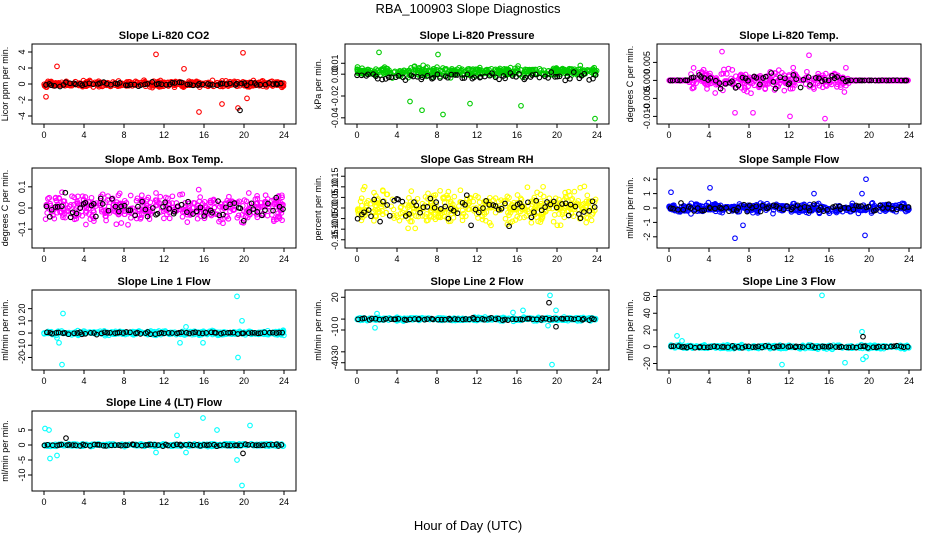 This screenshot has width=936, height=540. What do you see at coordinates (597, 135) in the screenshot?
I see `x-tick-label: 24` at bounding box center [597, 135].